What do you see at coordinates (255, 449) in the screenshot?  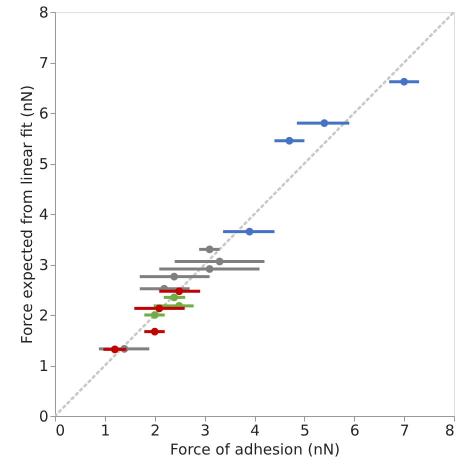 I see `x-axis-title: Force of adhesion (nN)` at bounding box center [255, 449].